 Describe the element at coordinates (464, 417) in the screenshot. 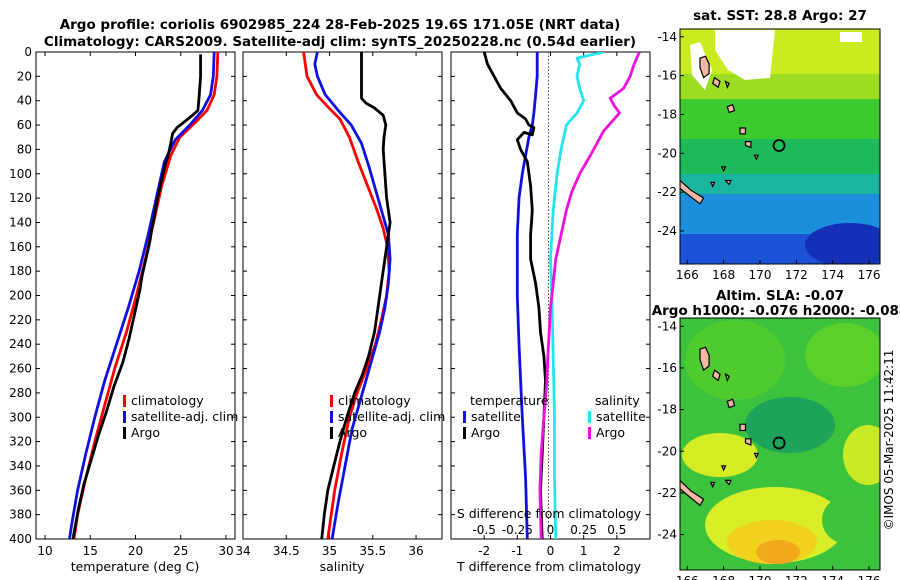

I see `legend-swatch-t-satellite` at that location.